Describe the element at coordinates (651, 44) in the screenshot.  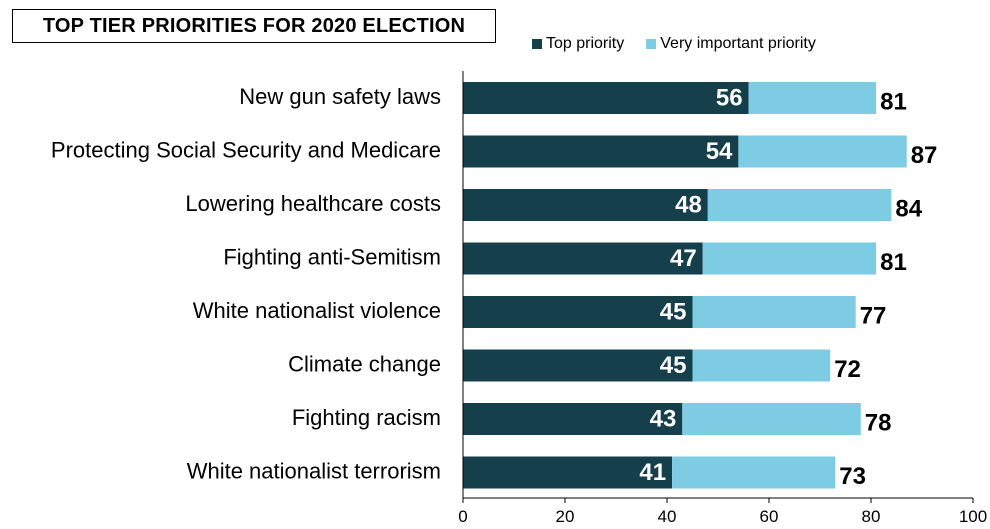
I see `legend-swatch-very-important` at that location.